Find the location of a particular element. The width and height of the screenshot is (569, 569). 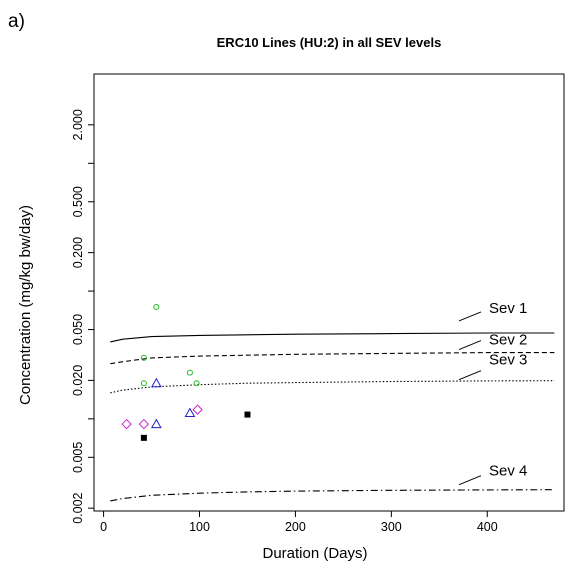

panel-label: a) is located at coordinates (16, 21).